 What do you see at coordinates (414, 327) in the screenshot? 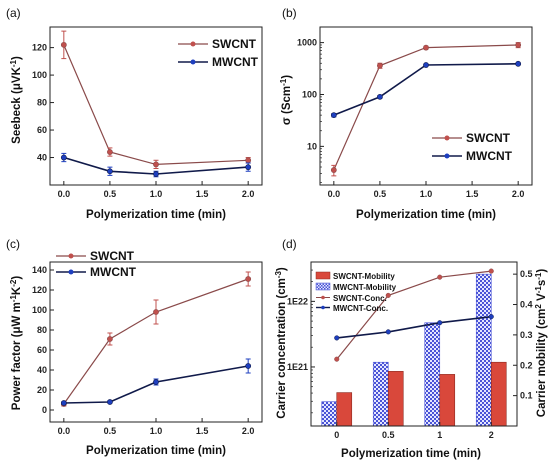
I see `series-line-mwcnt-conc` at bounding box center [414, 327].